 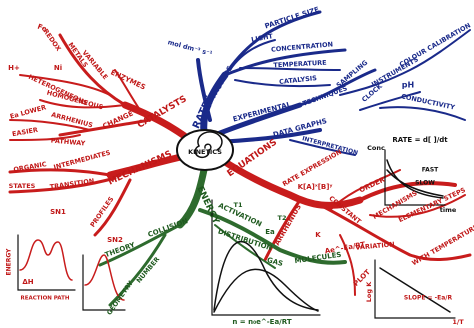 What do you see at coordinates (318, 235) in the screenshot?
I see `item-label: K` at bounding box center [318, 235].